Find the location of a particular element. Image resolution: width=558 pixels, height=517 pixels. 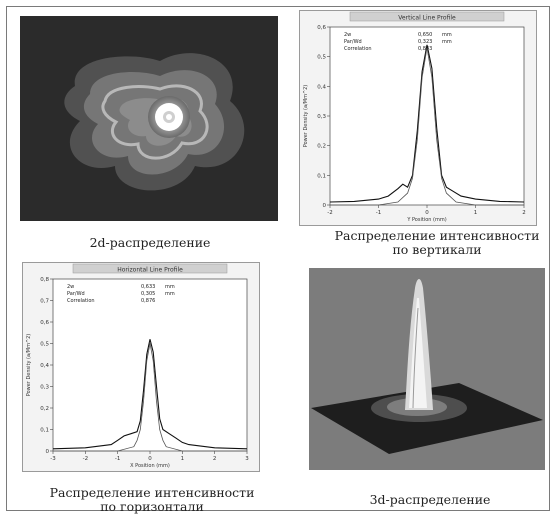

x-axis-label: Y Position (mm) is located at coordinates (426, 220).